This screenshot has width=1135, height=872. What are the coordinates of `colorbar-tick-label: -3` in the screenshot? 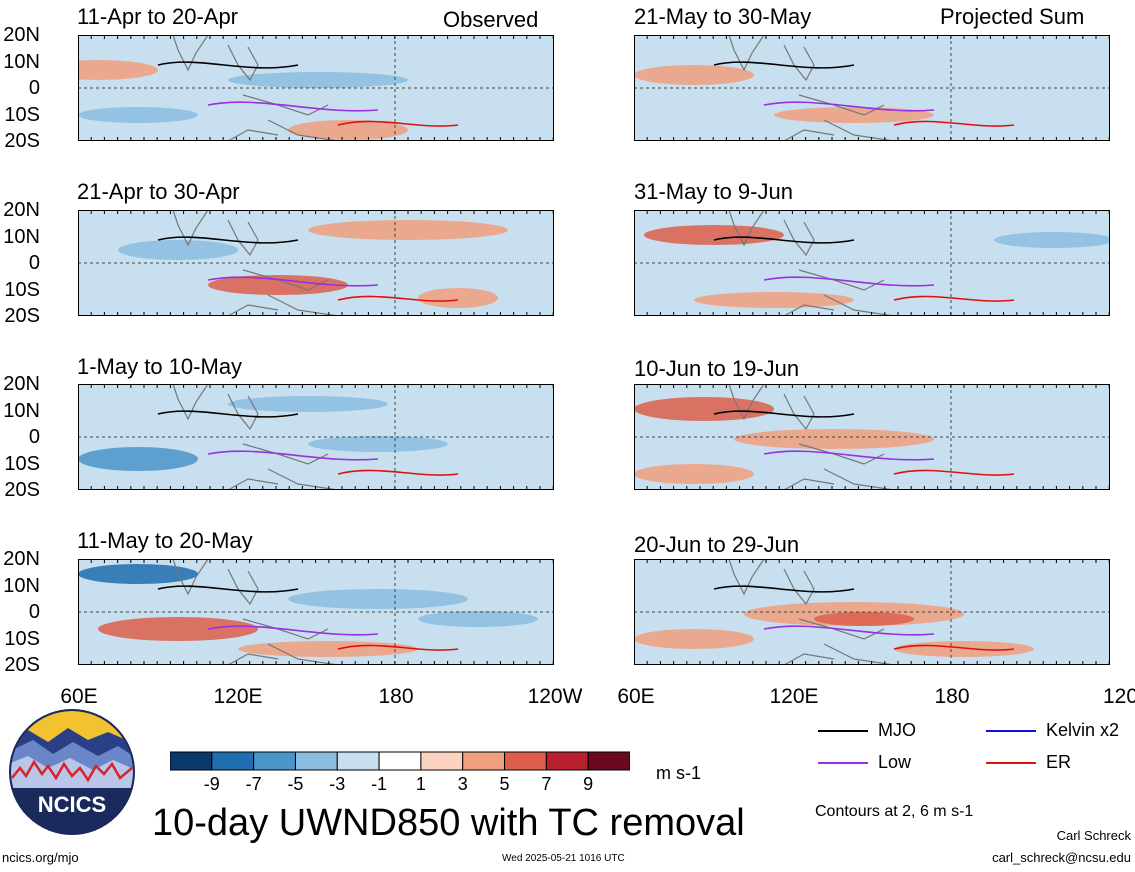 It's located at (337, 784).